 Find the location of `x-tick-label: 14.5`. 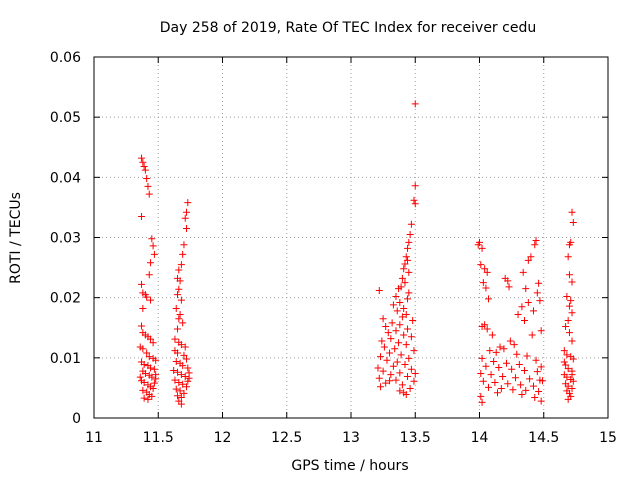

x-tick-label: 14.5 is located at coordinates (543, 438).